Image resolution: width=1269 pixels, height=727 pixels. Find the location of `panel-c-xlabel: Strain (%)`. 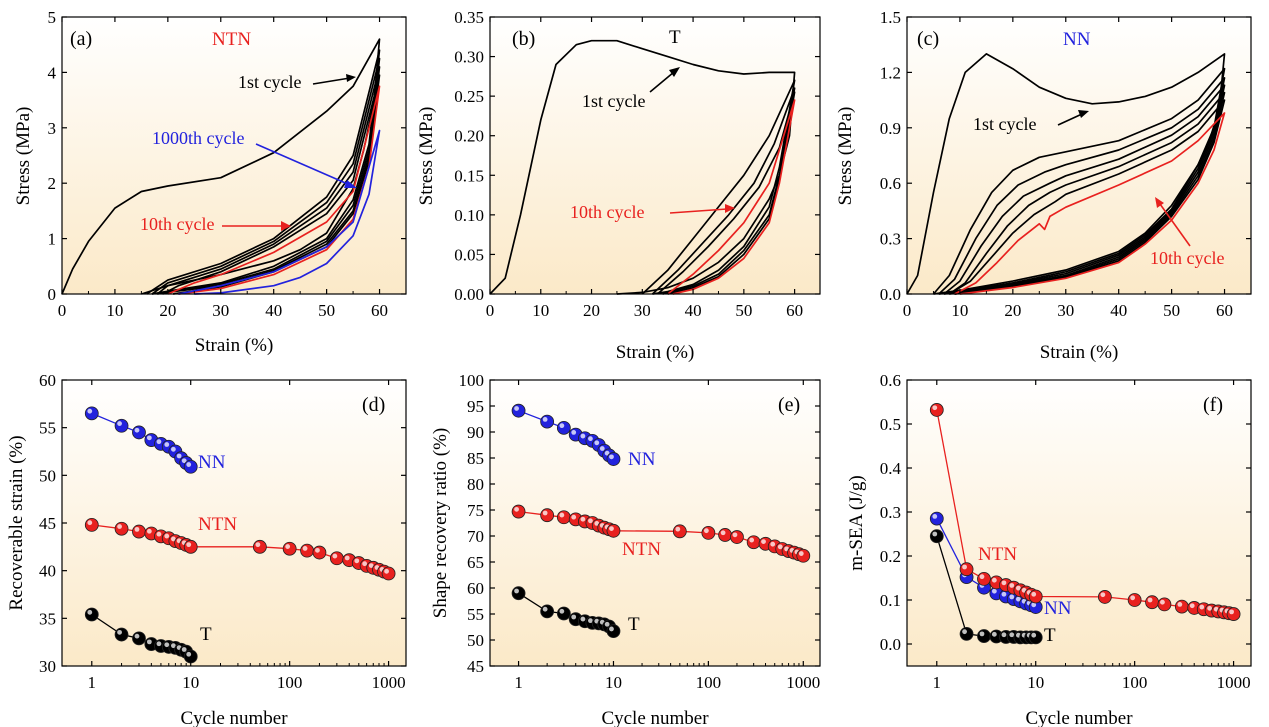

panel-c-xlabel: Strain (%) is located at coordinates (1079, 352).